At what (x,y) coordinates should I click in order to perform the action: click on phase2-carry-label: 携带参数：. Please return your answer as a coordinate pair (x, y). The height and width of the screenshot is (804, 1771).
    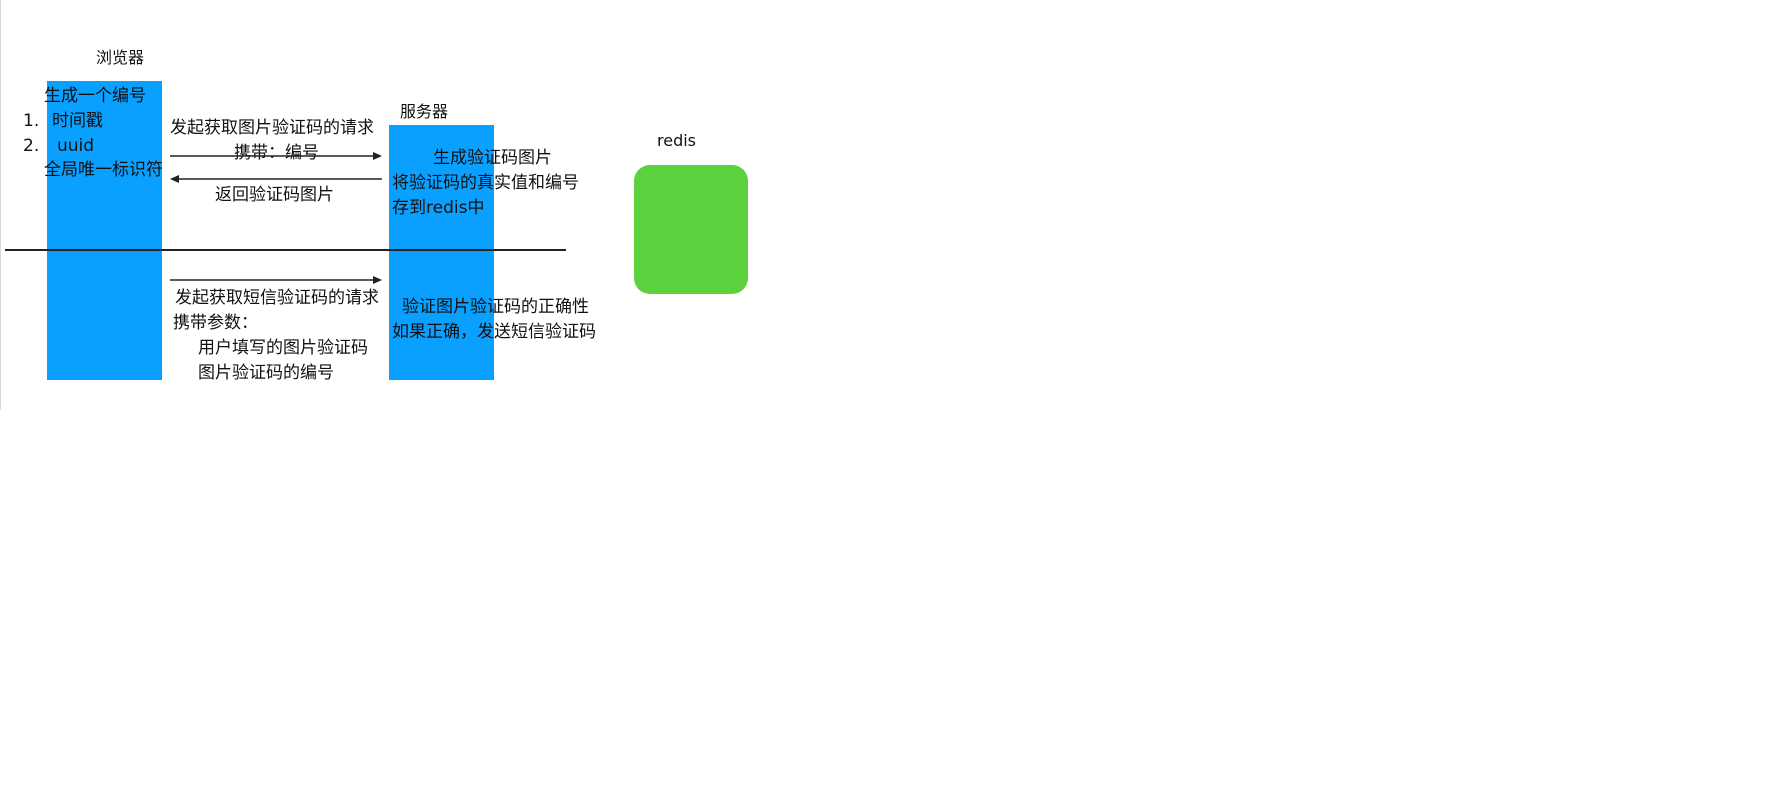
    Looking at the image, I should click on (215, 323).